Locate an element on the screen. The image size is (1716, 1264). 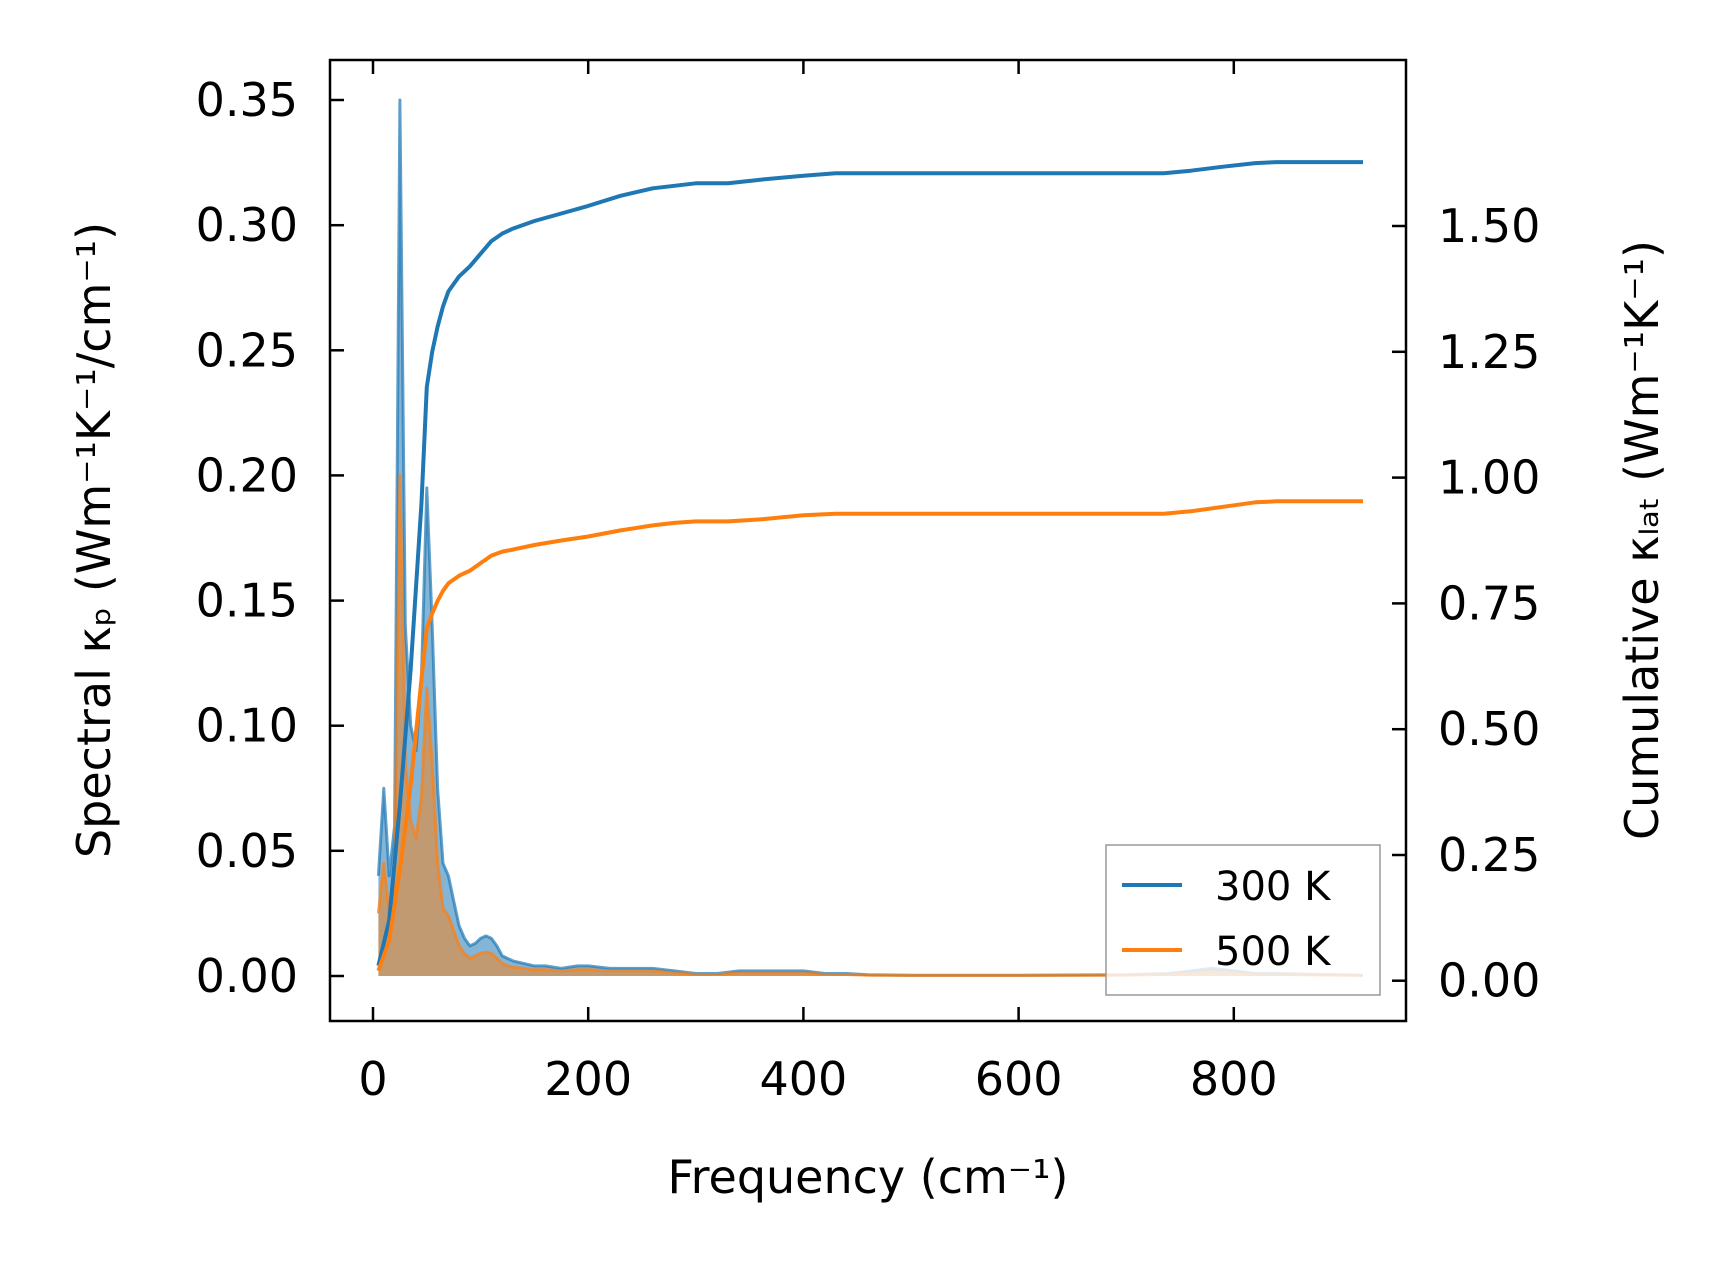
left-y-tick-label: 0.10 is located at coordinates (247, 726).